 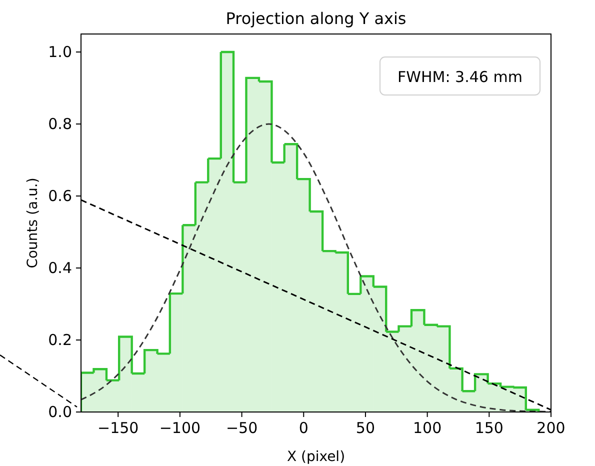 I want to click on x-tick-label: 50, so click(x=366, y=428).